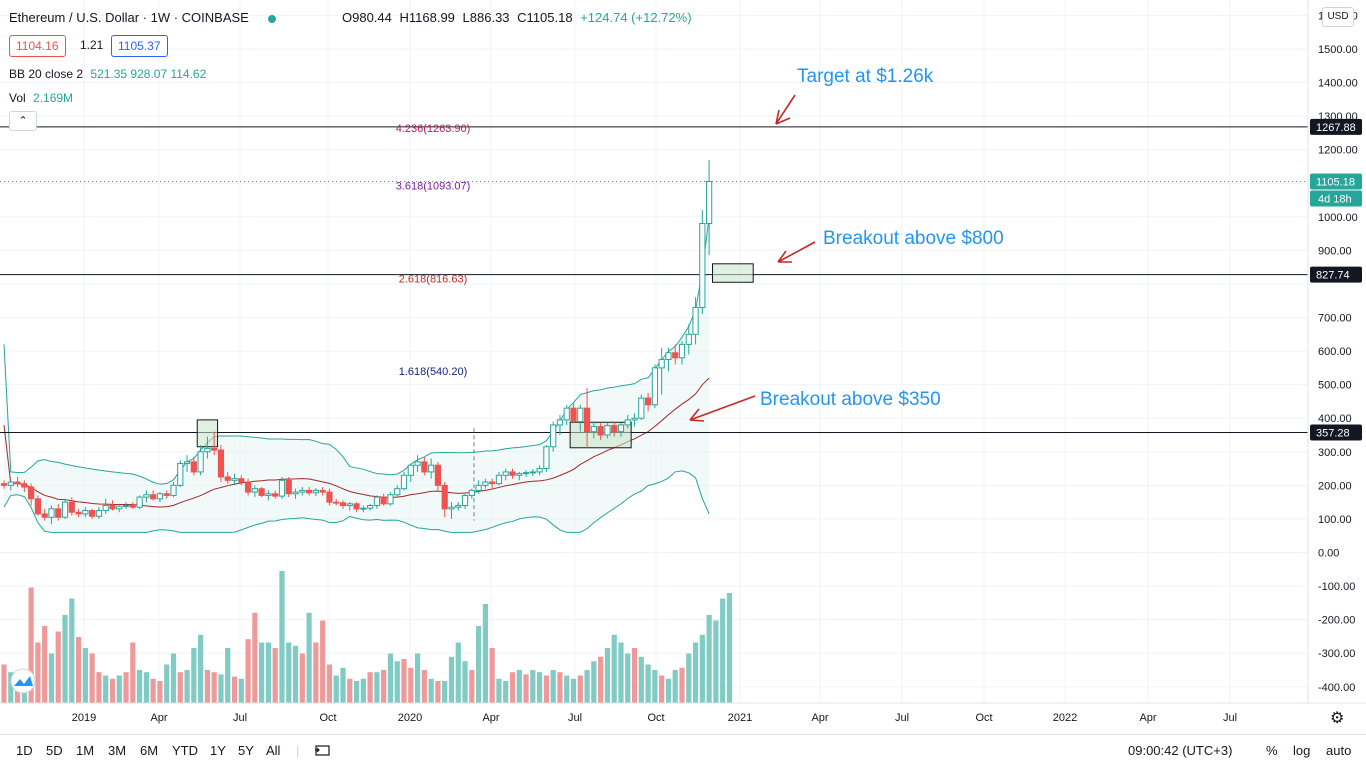 The height and width of the screenshot is (769, 1366). I want to click on chevron-up-icon: ⌃, so click(23, 121).